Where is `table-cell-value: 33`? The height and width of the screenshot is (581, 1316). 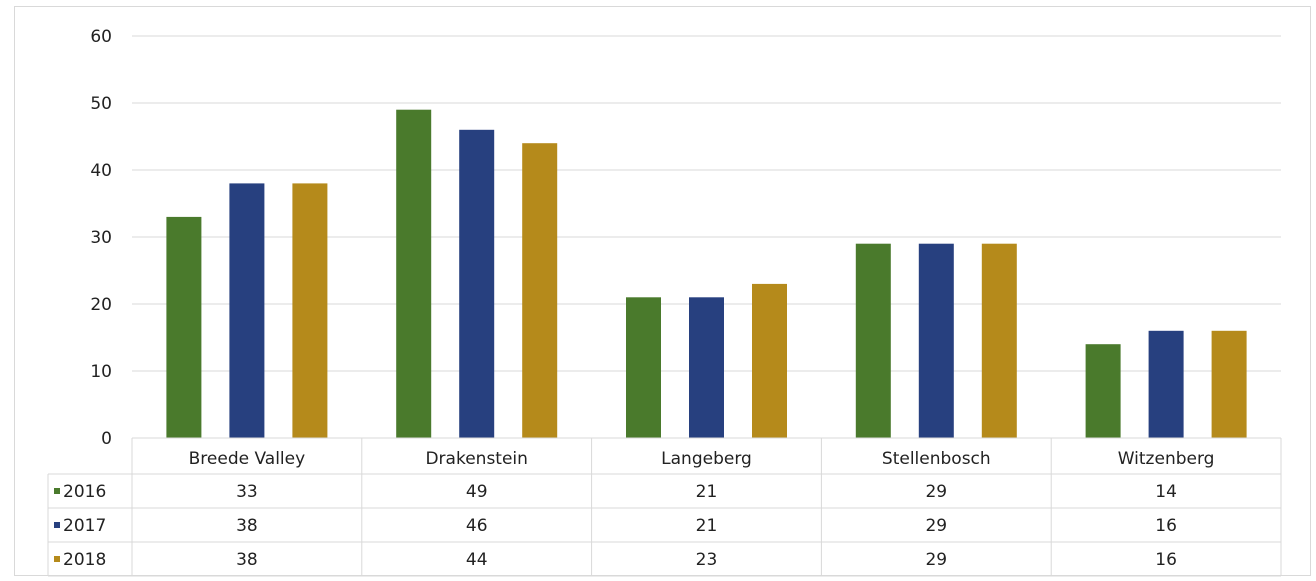 table-cell-value: 33 is located at coordinates (247, 492).